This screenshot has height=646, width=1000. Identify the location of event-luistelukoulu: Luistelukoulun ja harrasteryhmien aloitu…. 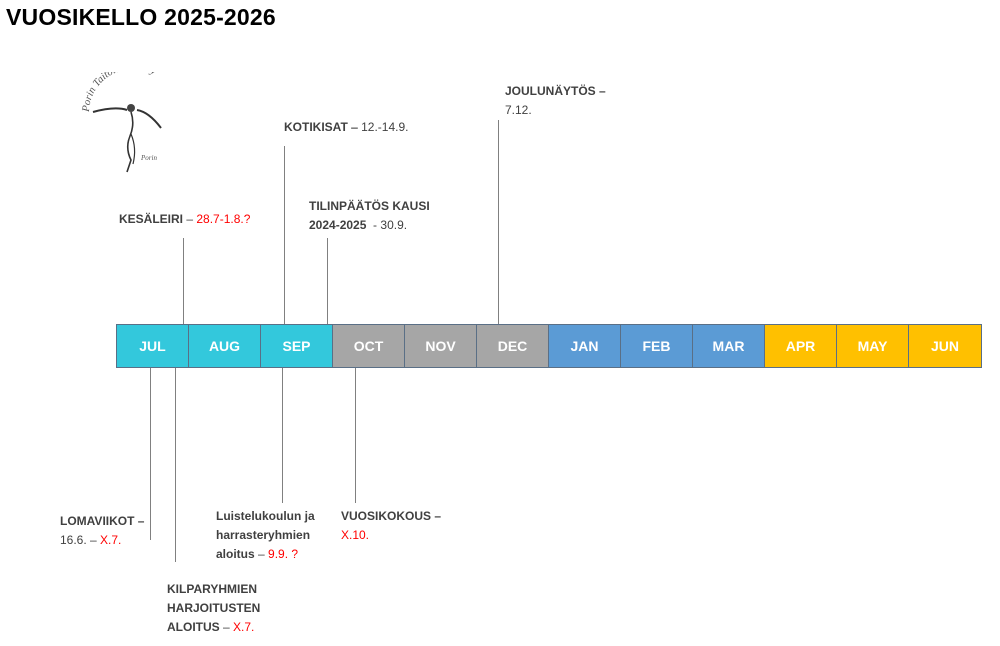
(265, 535).